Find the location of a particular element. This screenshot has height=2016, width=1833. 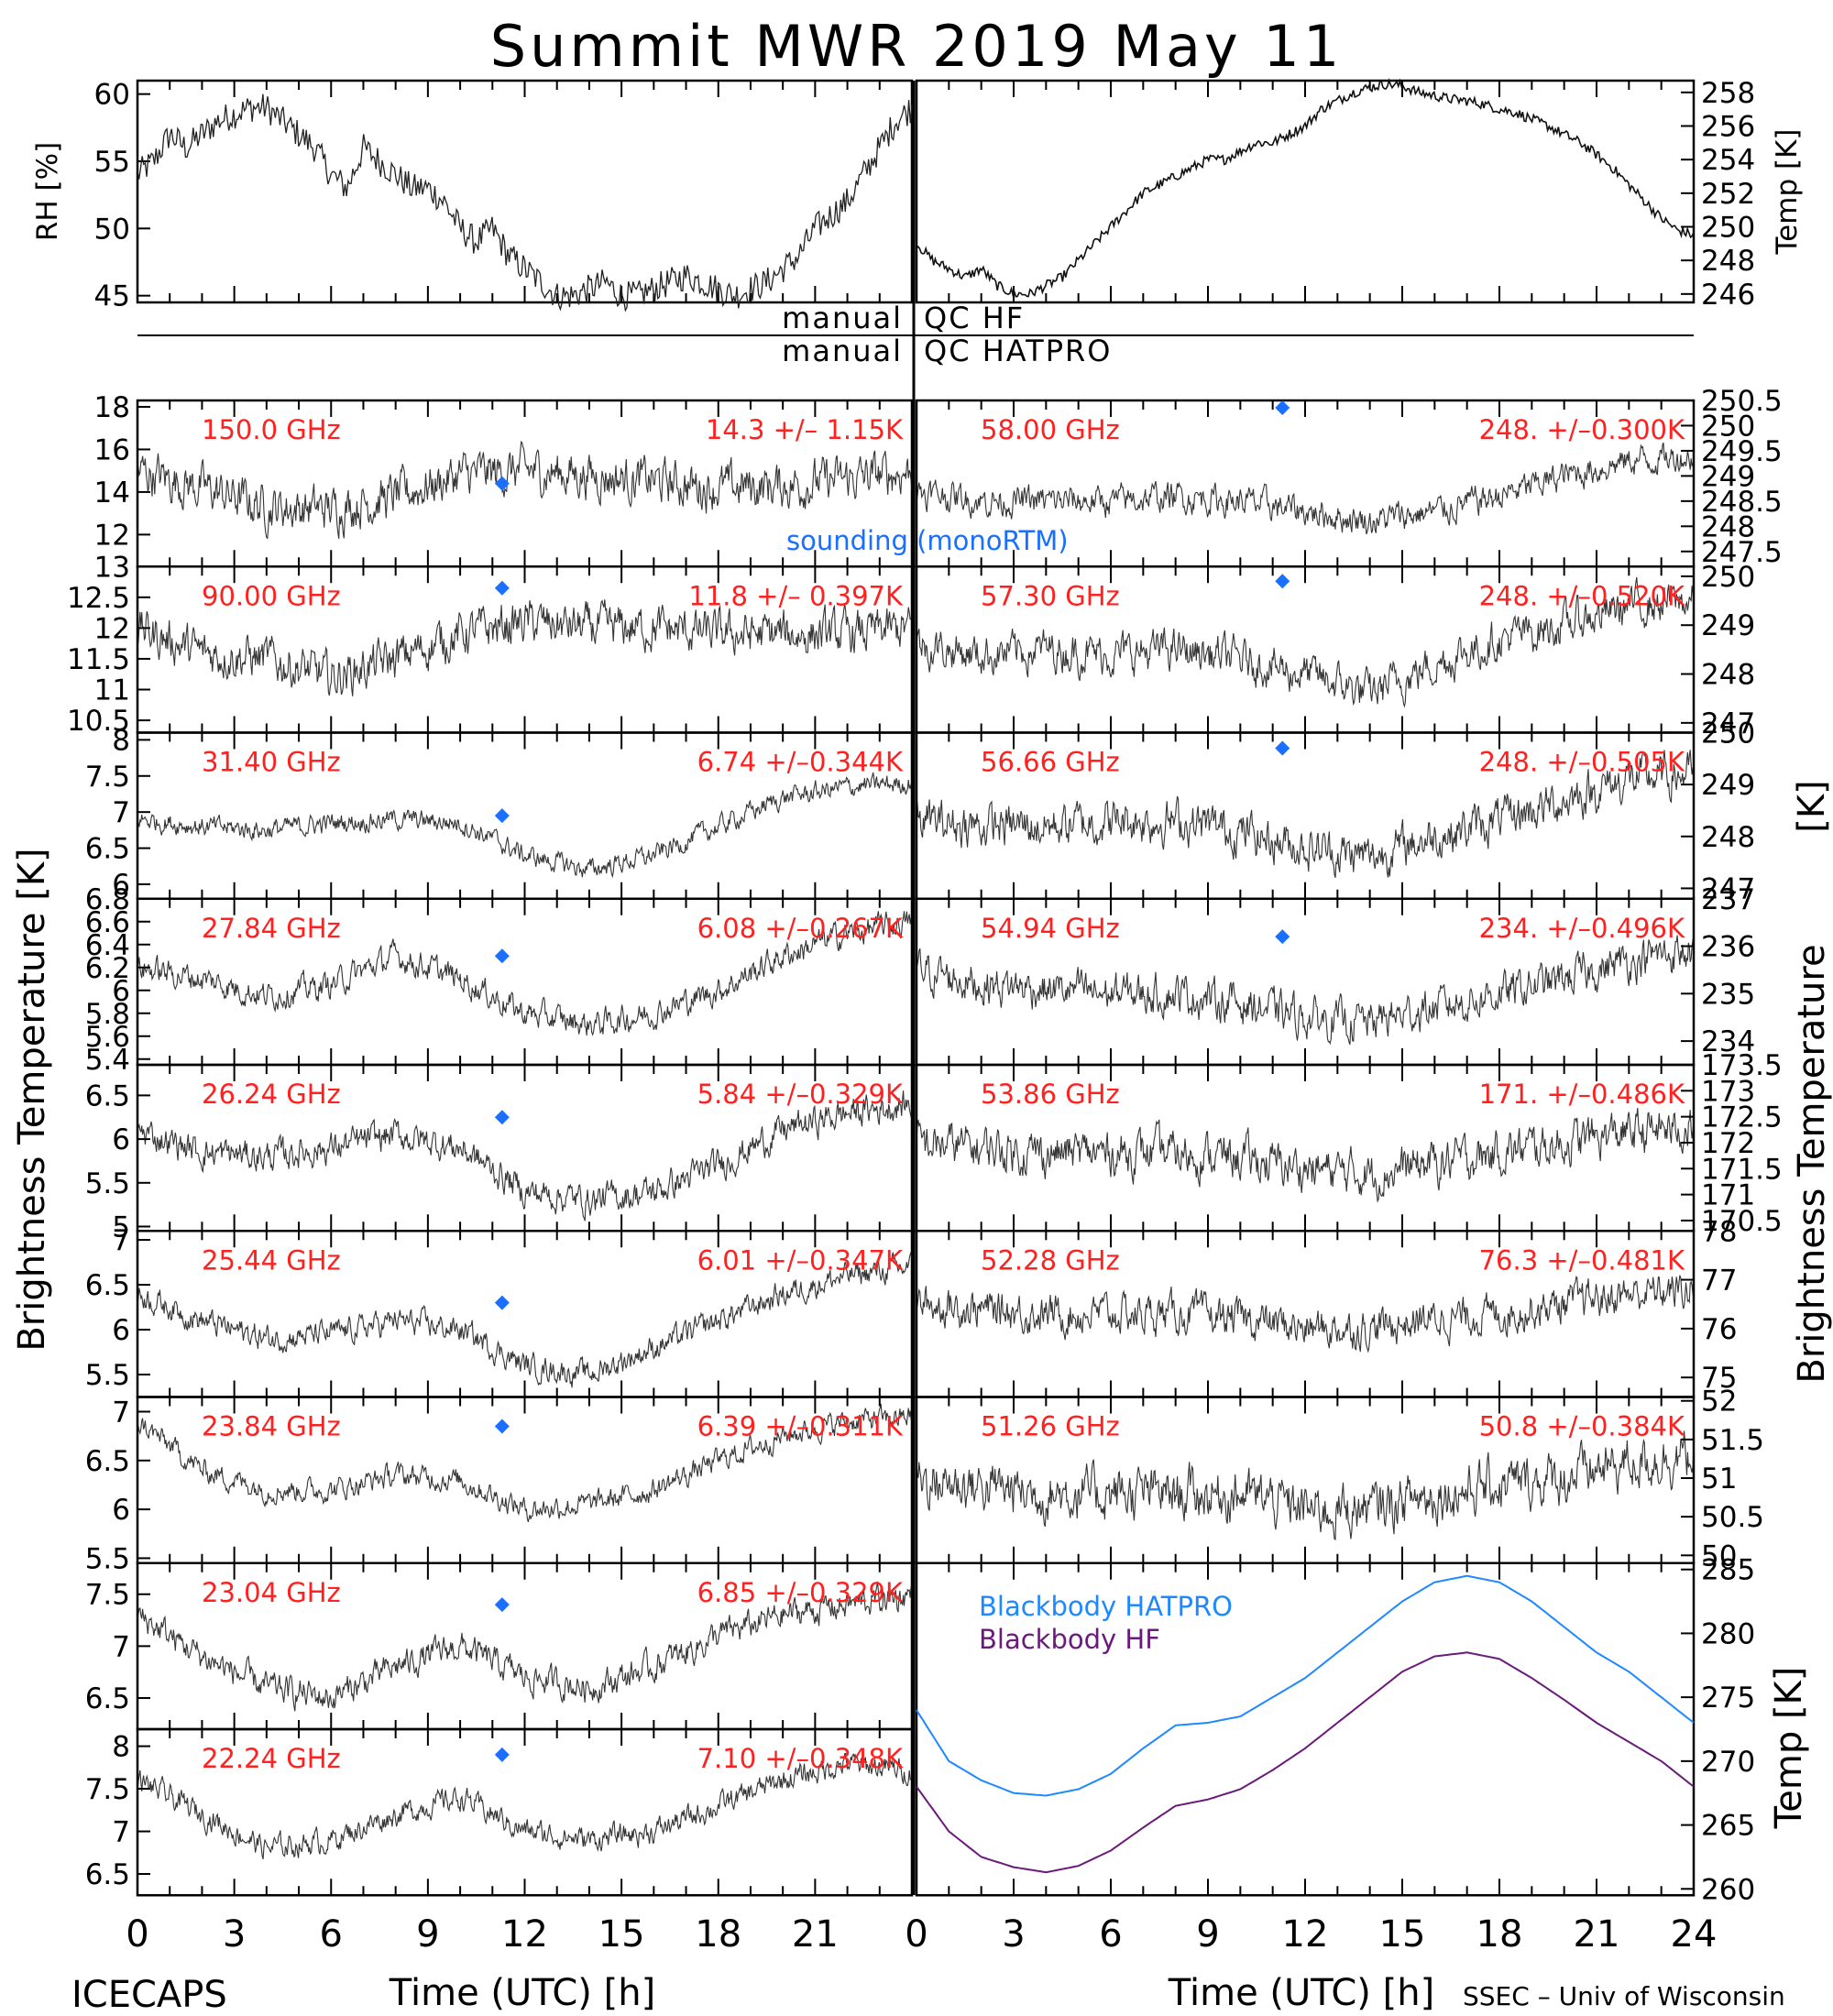

data-series-ch31 is located at coordinates (525, 825).